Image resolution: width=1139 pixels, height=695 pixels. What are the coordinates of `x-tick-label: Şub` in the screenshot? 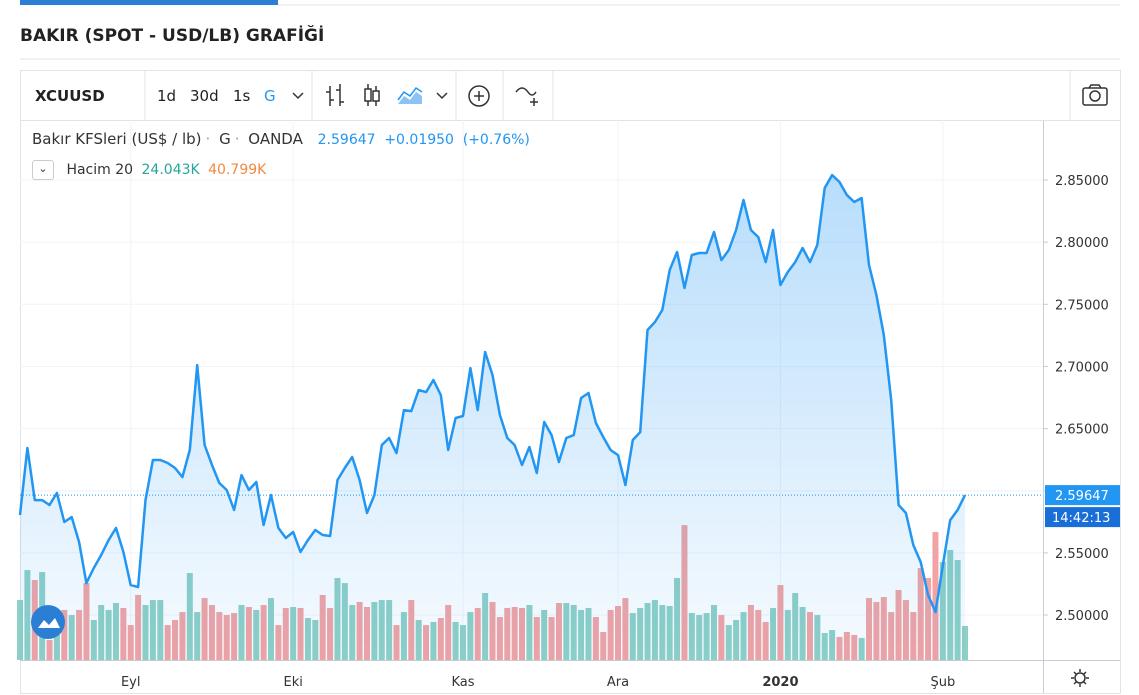 It's located at (942, 682).